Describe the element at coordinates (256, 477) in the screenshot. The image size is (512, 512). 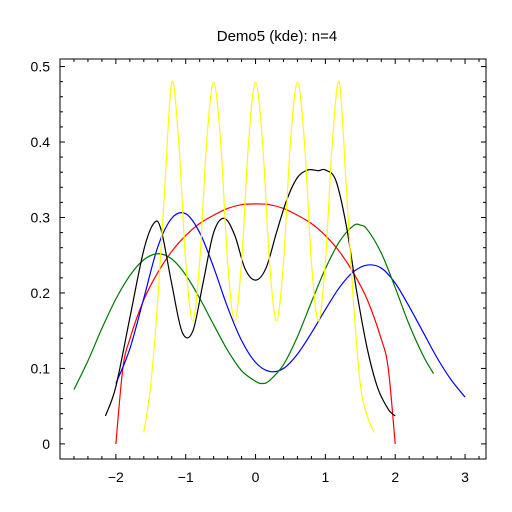
I see `x-tick-label: 0` at that location.